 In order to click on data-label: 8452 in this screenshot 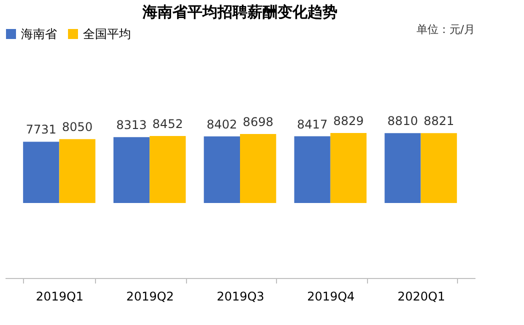, I will do `click(167, 123)`.